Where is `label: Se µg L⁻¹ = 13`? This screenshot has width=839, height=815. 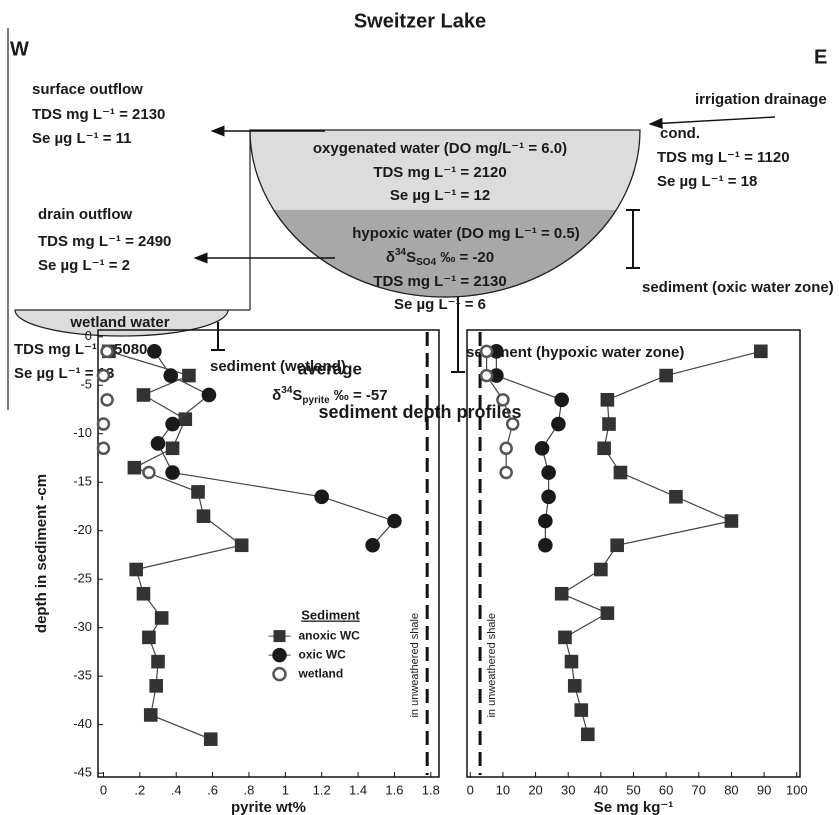 label: Se µg L⁻¹ = 13 is located at coordinates (64, 373).